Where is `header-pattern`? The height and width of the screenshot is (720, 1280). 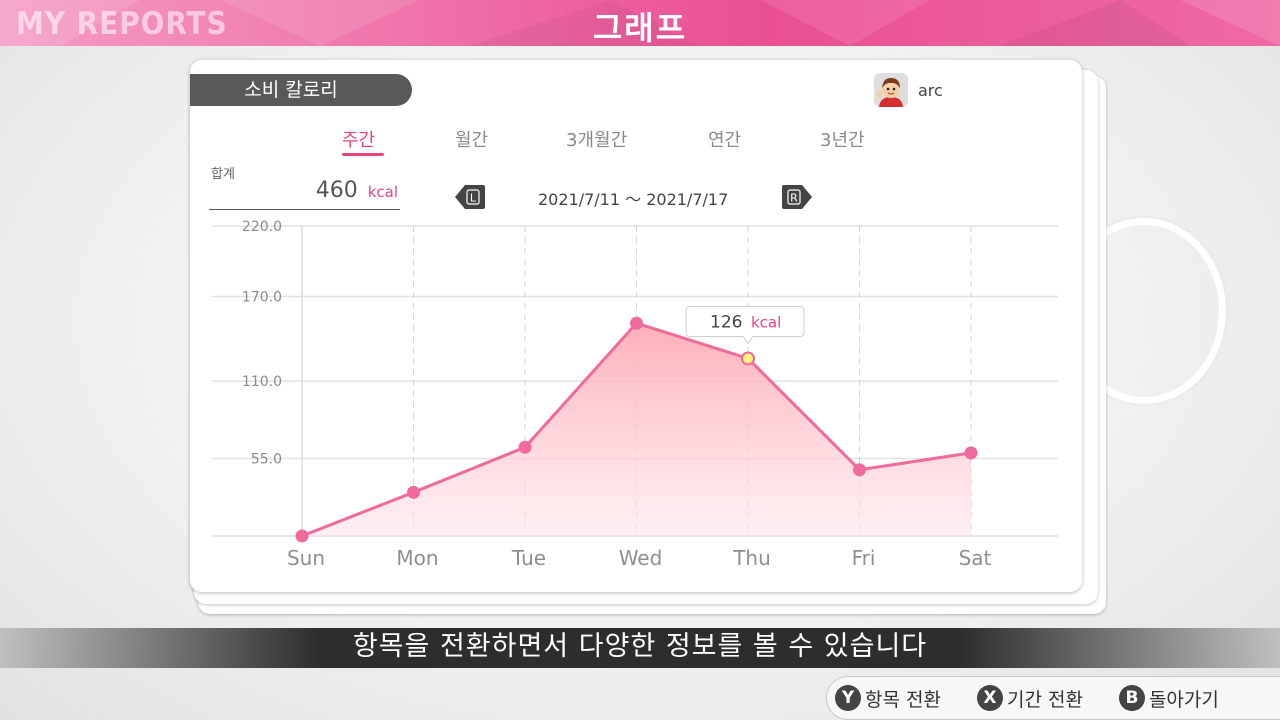
header-pattern is located at coordinates (640, 23).